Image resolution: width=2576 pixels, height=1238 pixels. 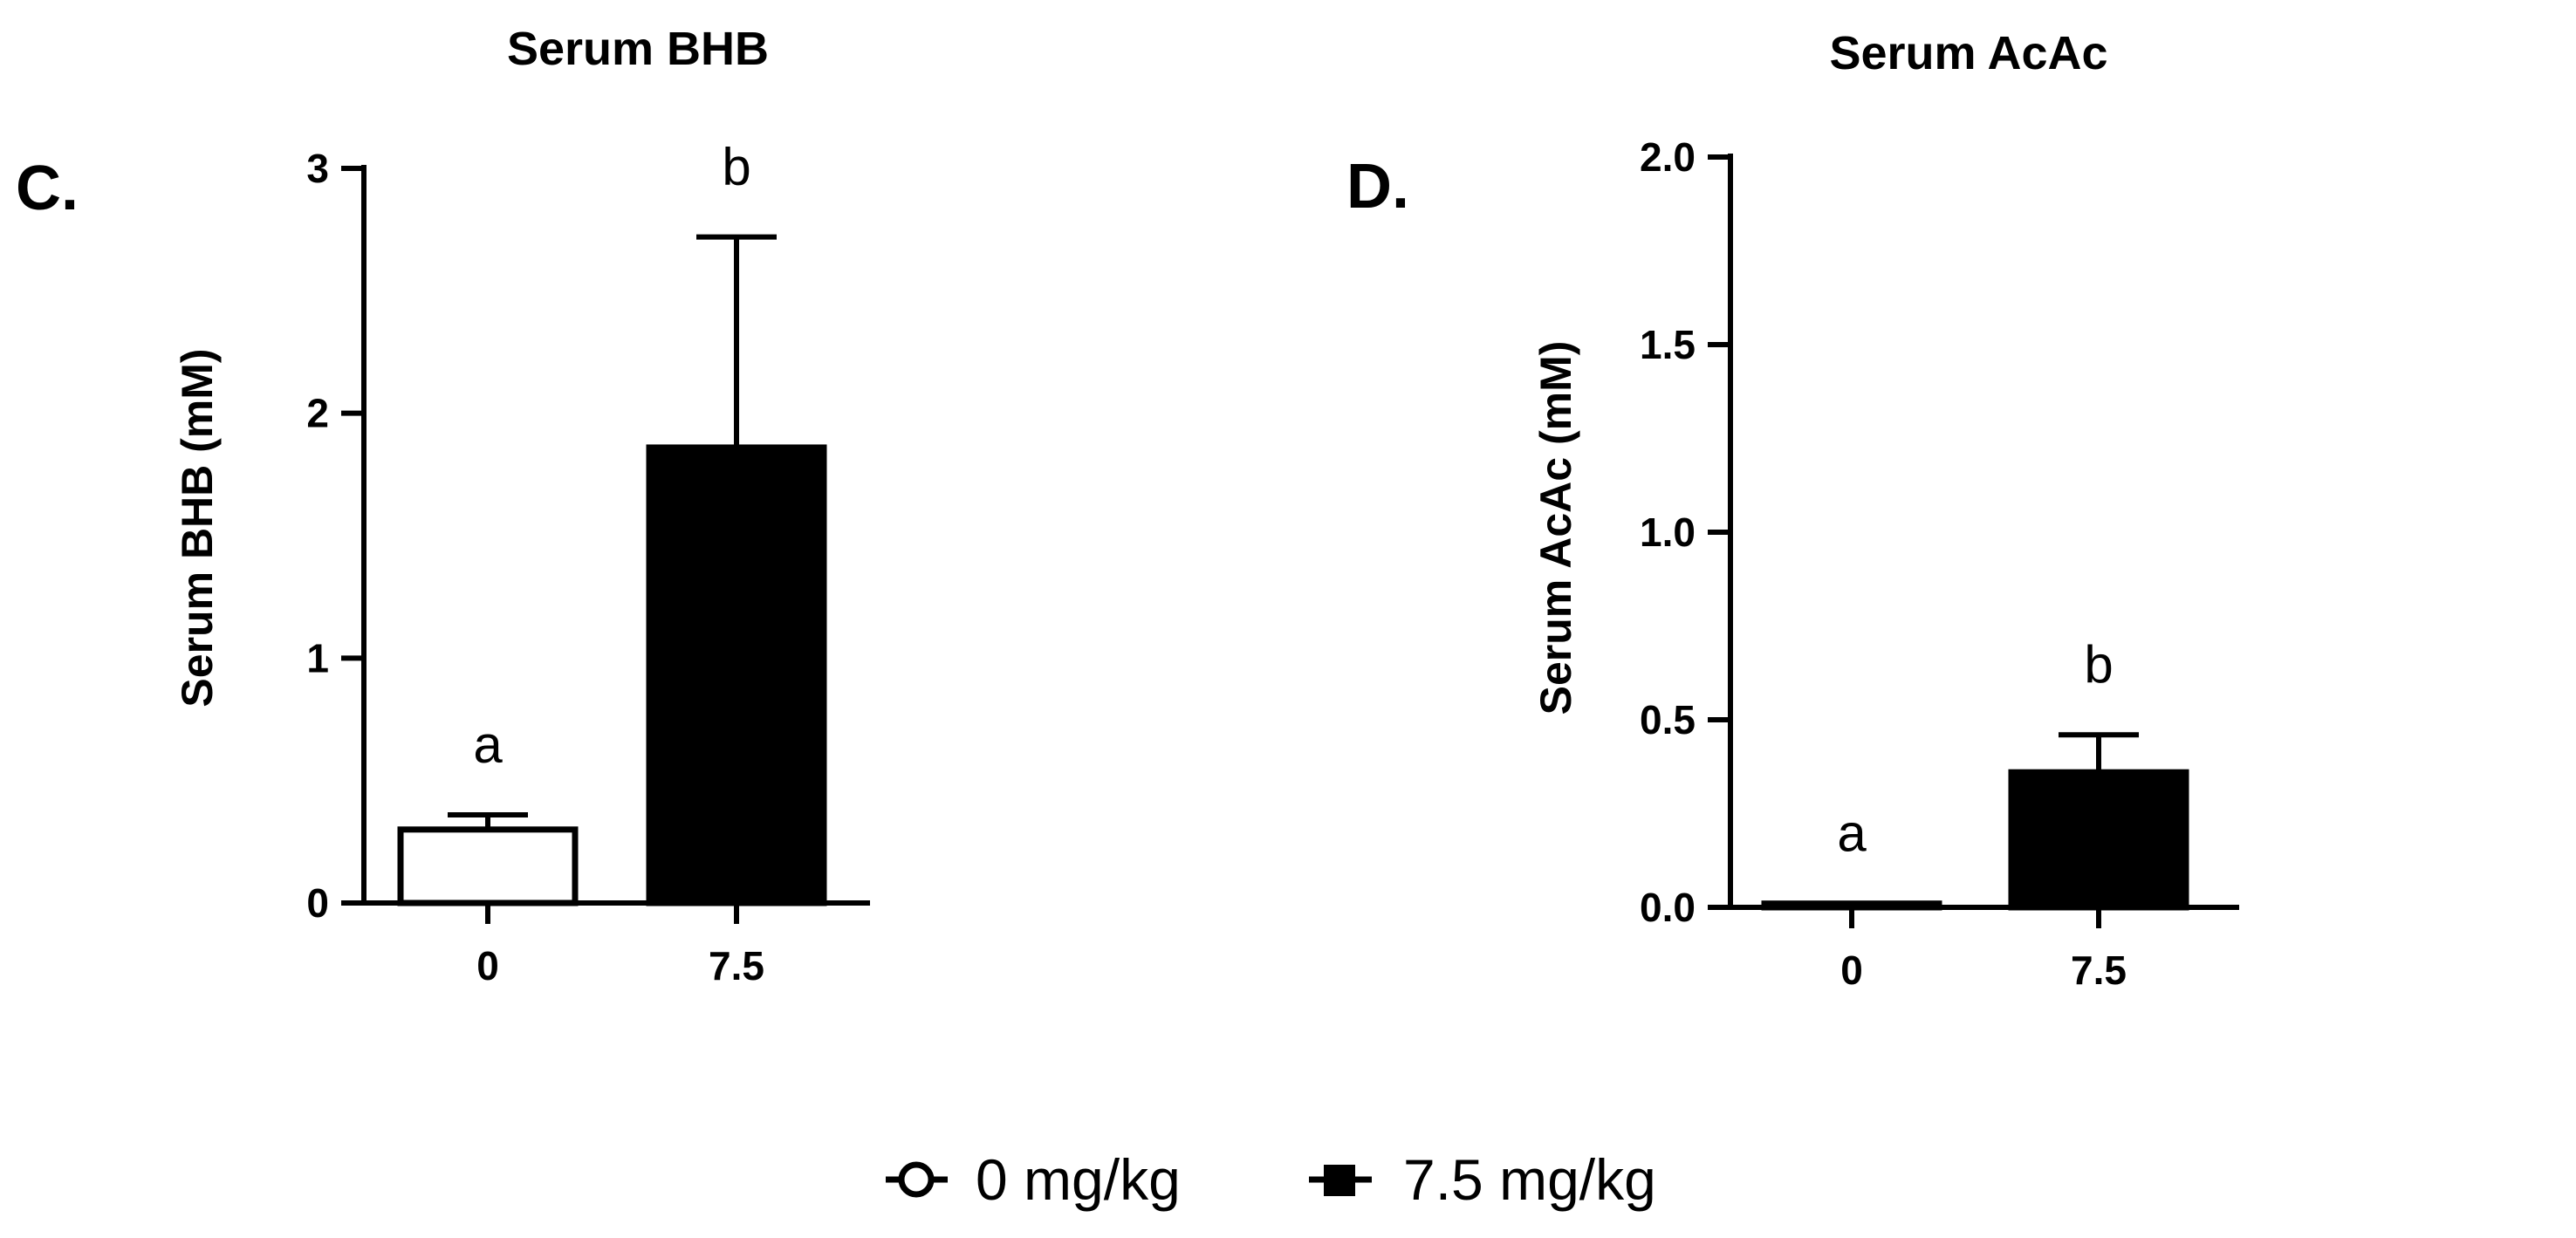 What do you see at coordinates (317, 658) in the screenshot?
I see `panel-c-y-tick-label: 1` at bounding box center [317, 658].